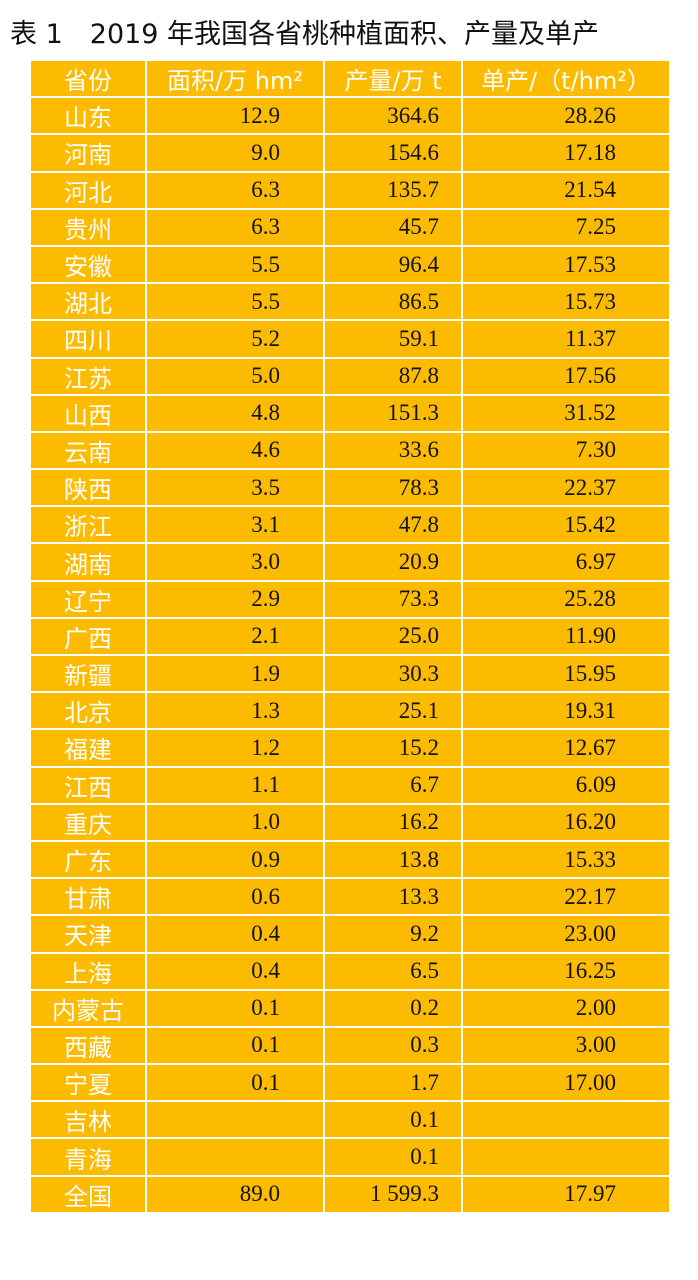 The height and width of the screenshot is (1280, 698). What do you see at coordinates (235, 153) in the screenshot?
I see `cell-area: 9.0` at bounding box center [235, 153].